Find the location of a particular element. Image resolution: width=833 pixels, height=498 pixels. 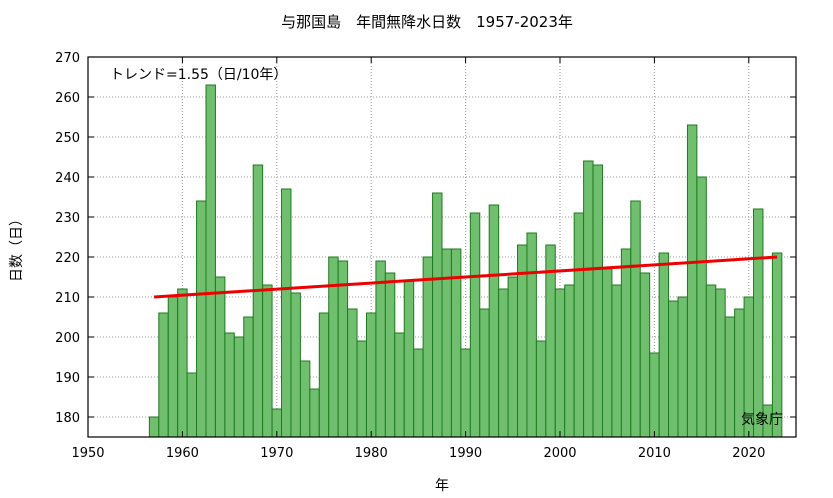

y-tick-label: 260 is located at coordinates (67, 98).